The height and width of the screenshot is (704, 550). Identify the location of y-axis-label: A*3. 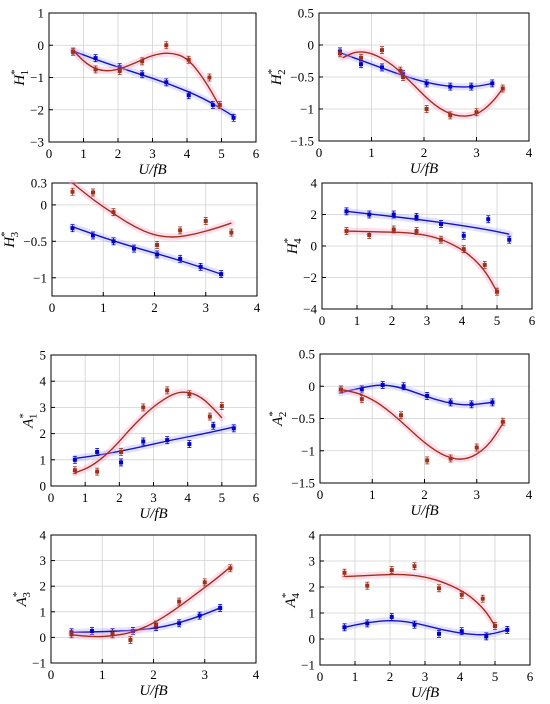
(22, 600).